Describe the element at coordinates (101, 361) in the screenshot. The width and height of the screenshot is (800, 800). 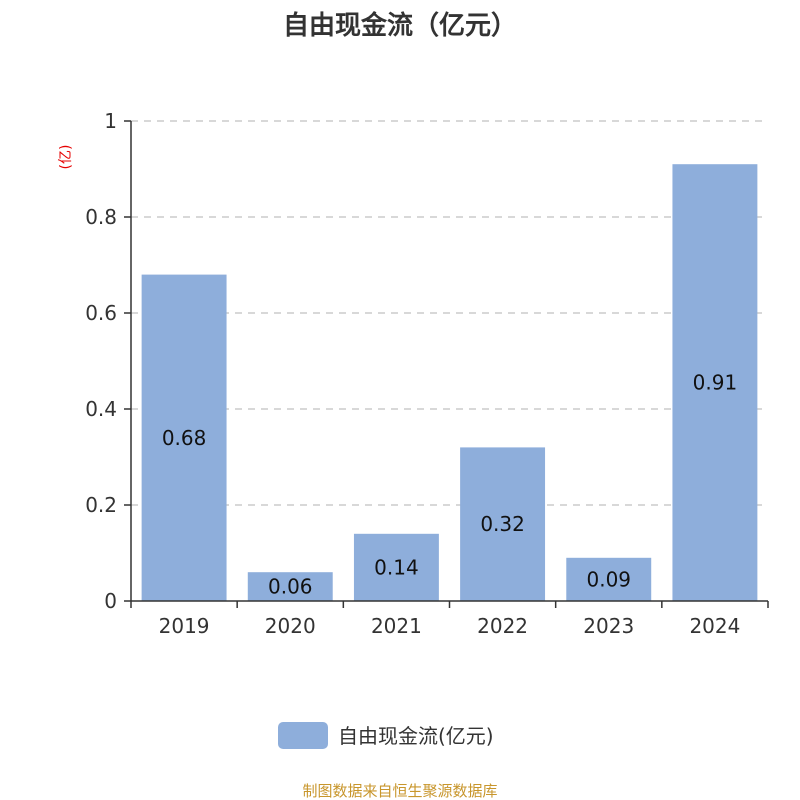
I see `y-tick-labels: 0 0.2 0.4 0.6 0.8 1` at that location.